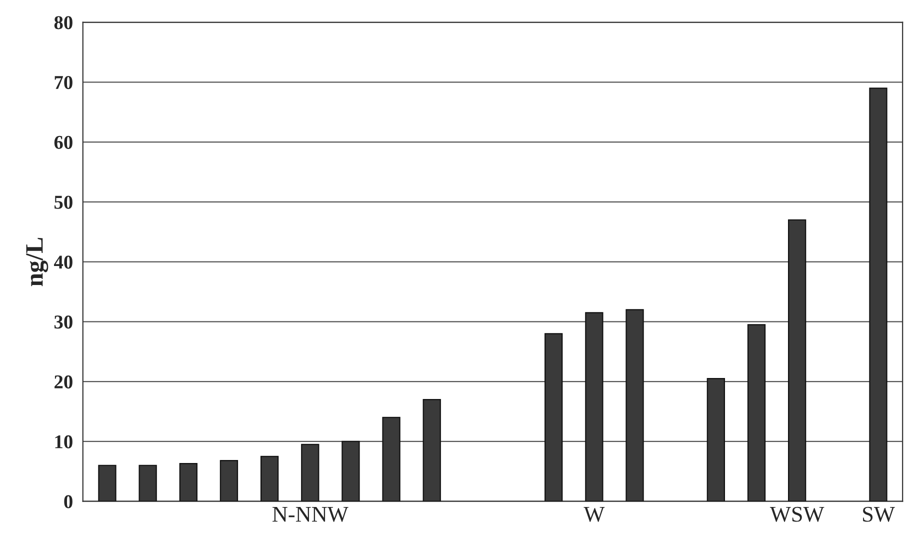 The height and width of the screenshot is (557, 921). What do you see at coordinates (63, 142) in the screenshot?
I see `y-tick-label: 60` at bounding box center [63, 142].